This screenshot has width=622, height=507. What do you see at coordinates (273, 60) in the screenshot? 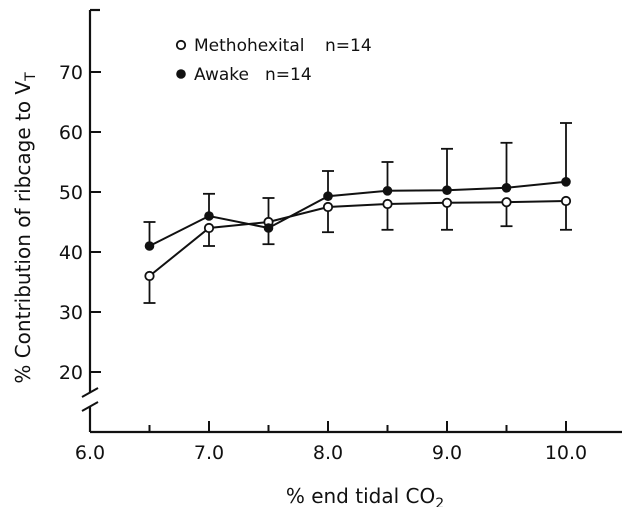
I see `legend: Methohexital n=14 Awake n=14` at bounding box center [273, 60].